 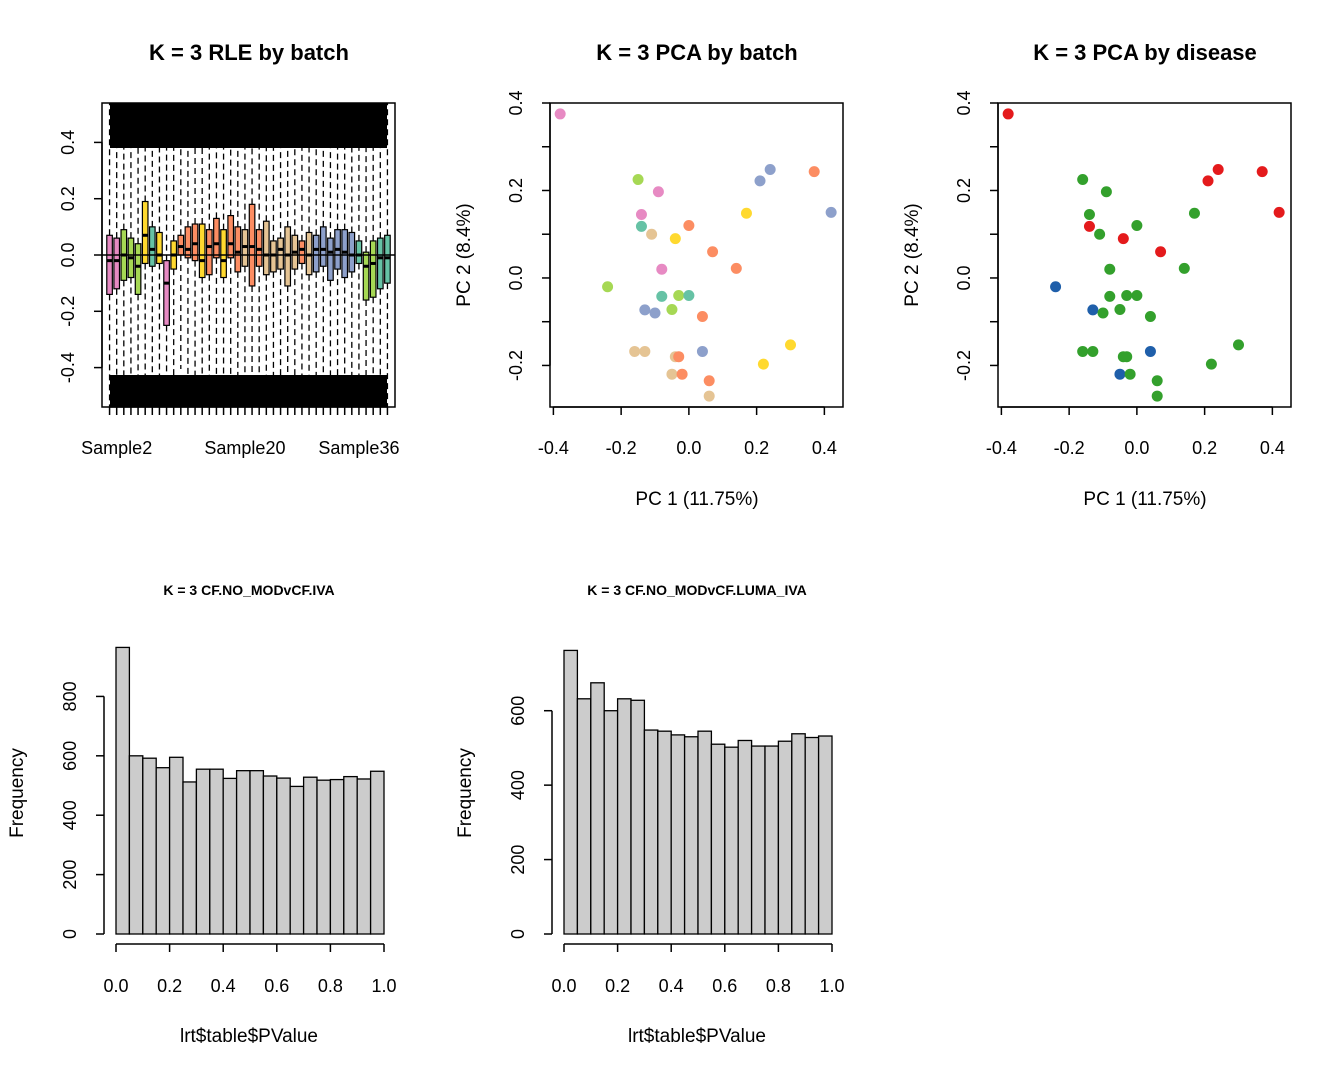 I want to click on pca-batch-title: K = 3 PCA by batch, so click(x=697, y=52).